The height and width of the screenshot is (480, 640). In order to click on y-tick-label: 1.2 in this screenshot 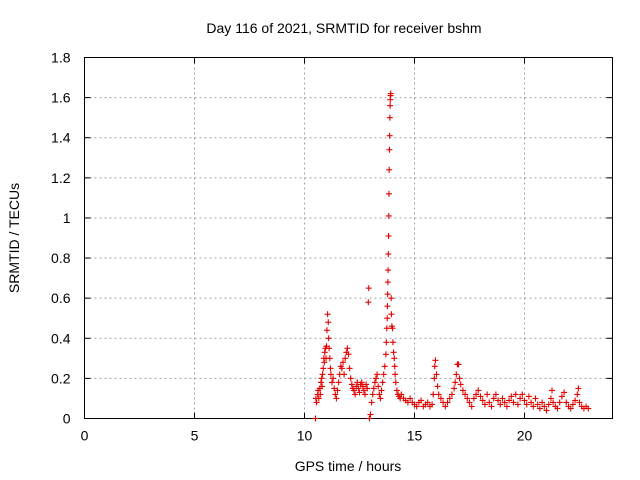, I will do `click(61, 178)`.